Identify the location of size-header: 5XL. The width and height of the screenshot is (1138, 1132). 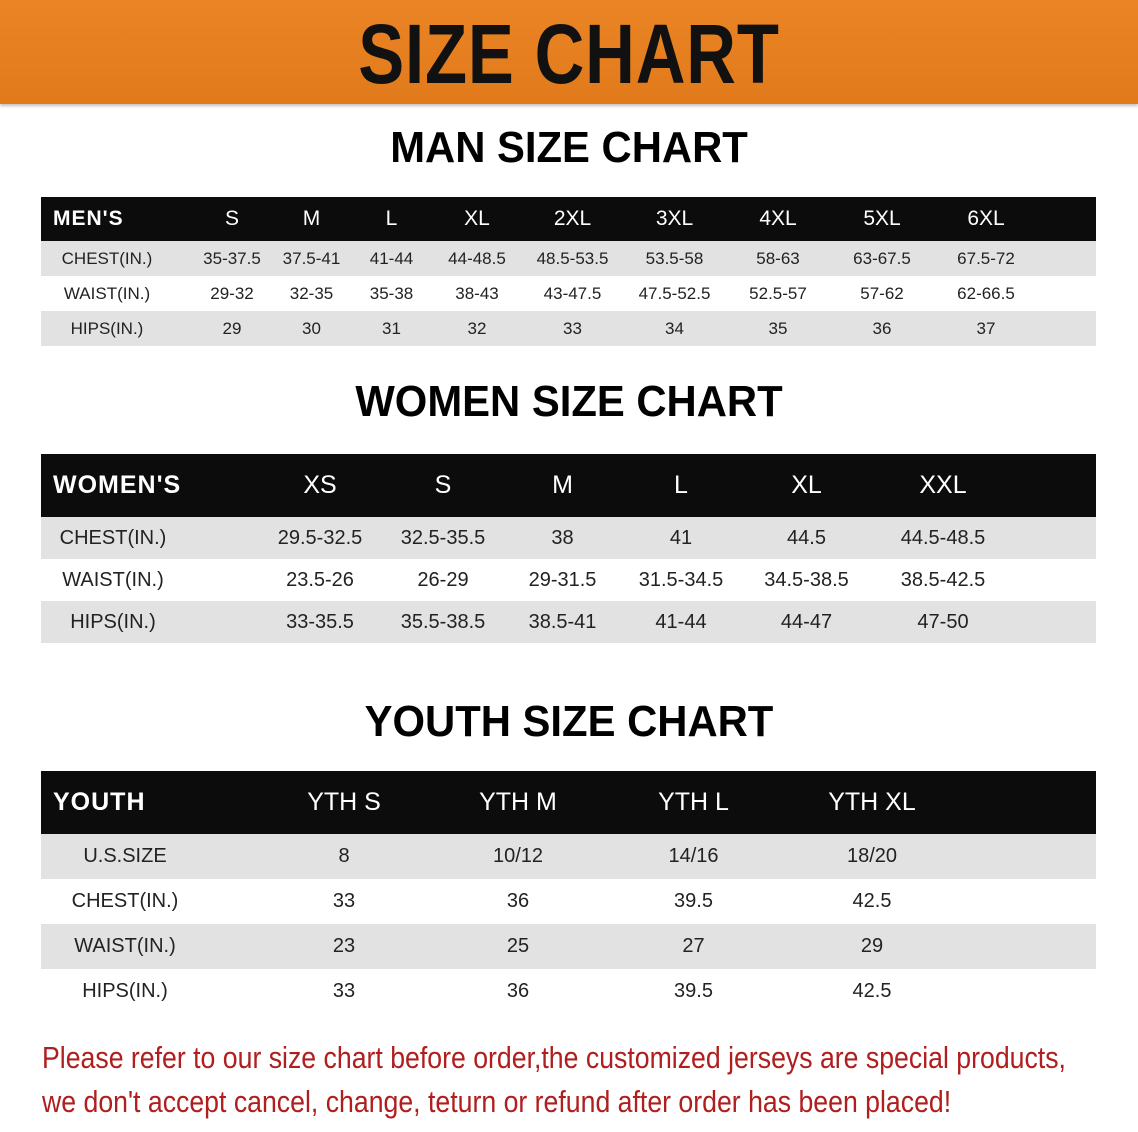
(882, 218).